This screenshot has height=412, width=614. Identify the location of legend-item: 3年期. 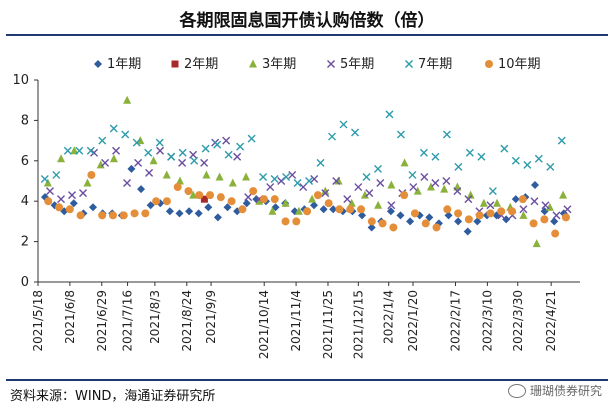
(272, 64).